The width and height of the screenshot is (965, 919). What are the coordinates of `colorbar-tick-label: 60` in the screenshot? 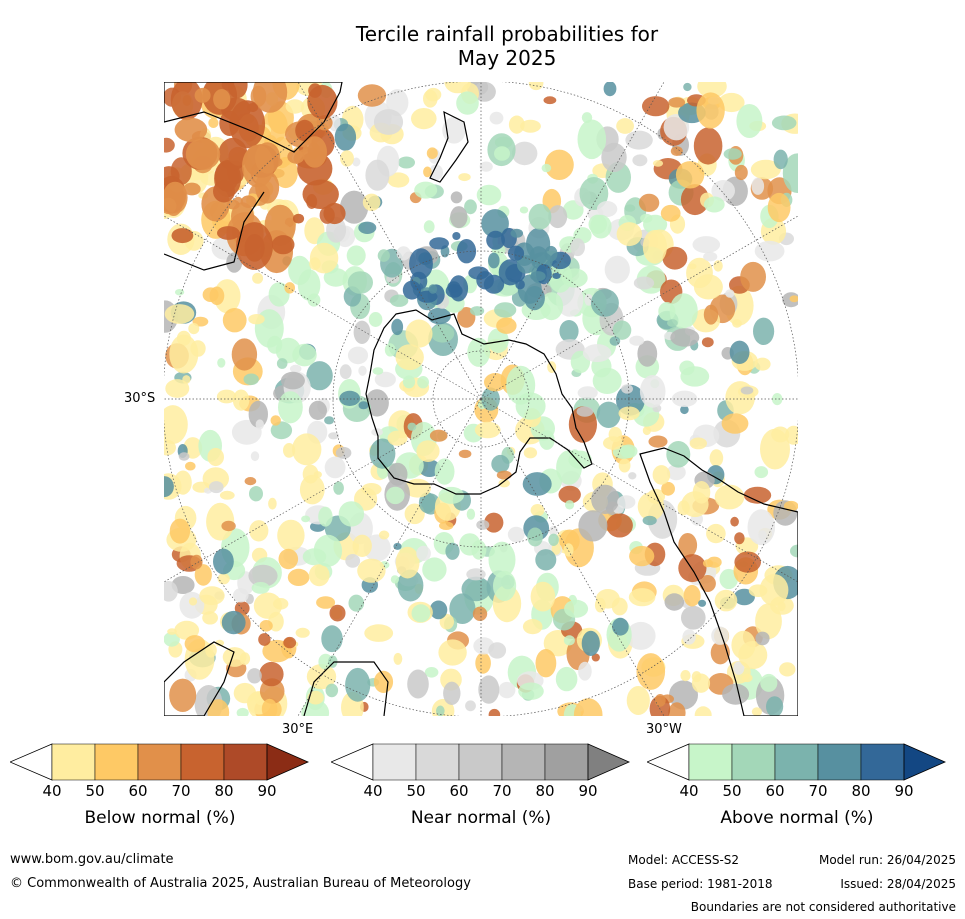 It's located at (775, 791).